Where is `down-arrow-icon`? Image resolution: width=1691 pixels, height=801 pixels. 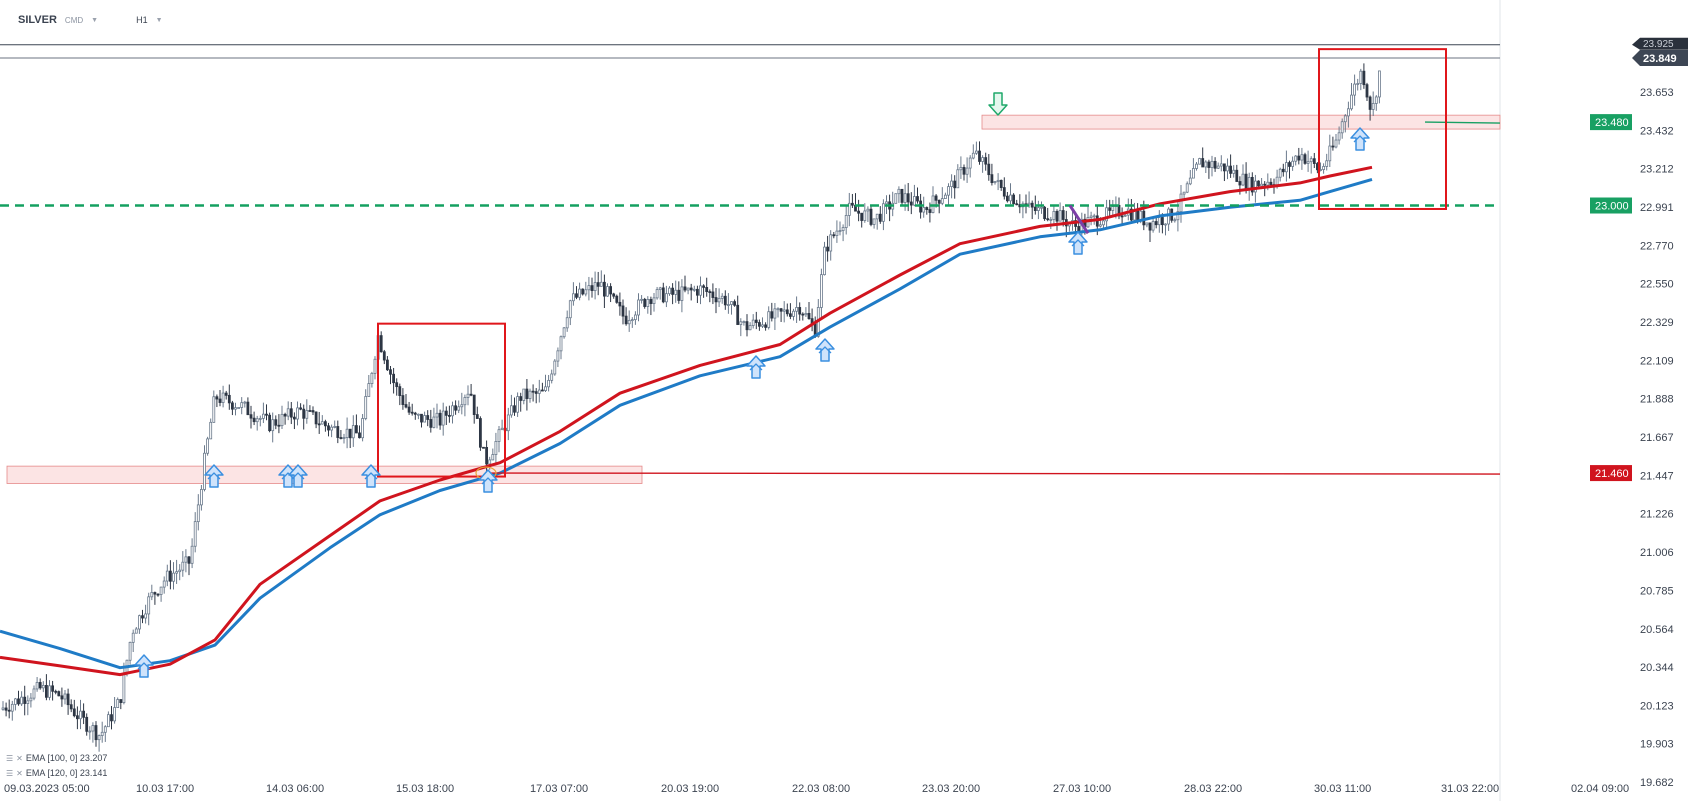
down-arrow-icon is located at coordinates (998, 104).